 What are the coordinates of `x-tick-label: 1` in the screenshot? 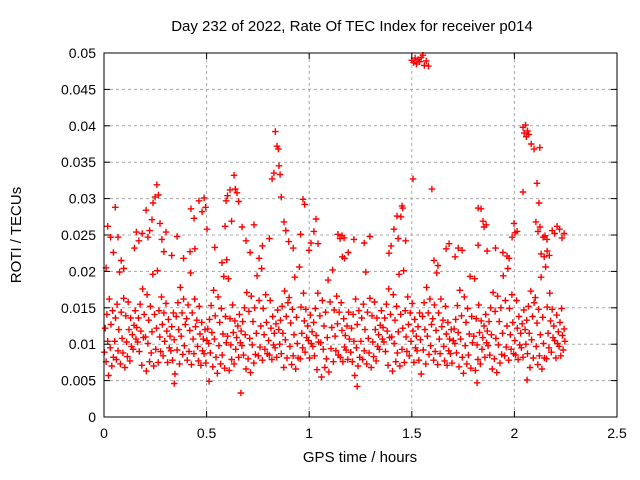 It's located at (309, 433).